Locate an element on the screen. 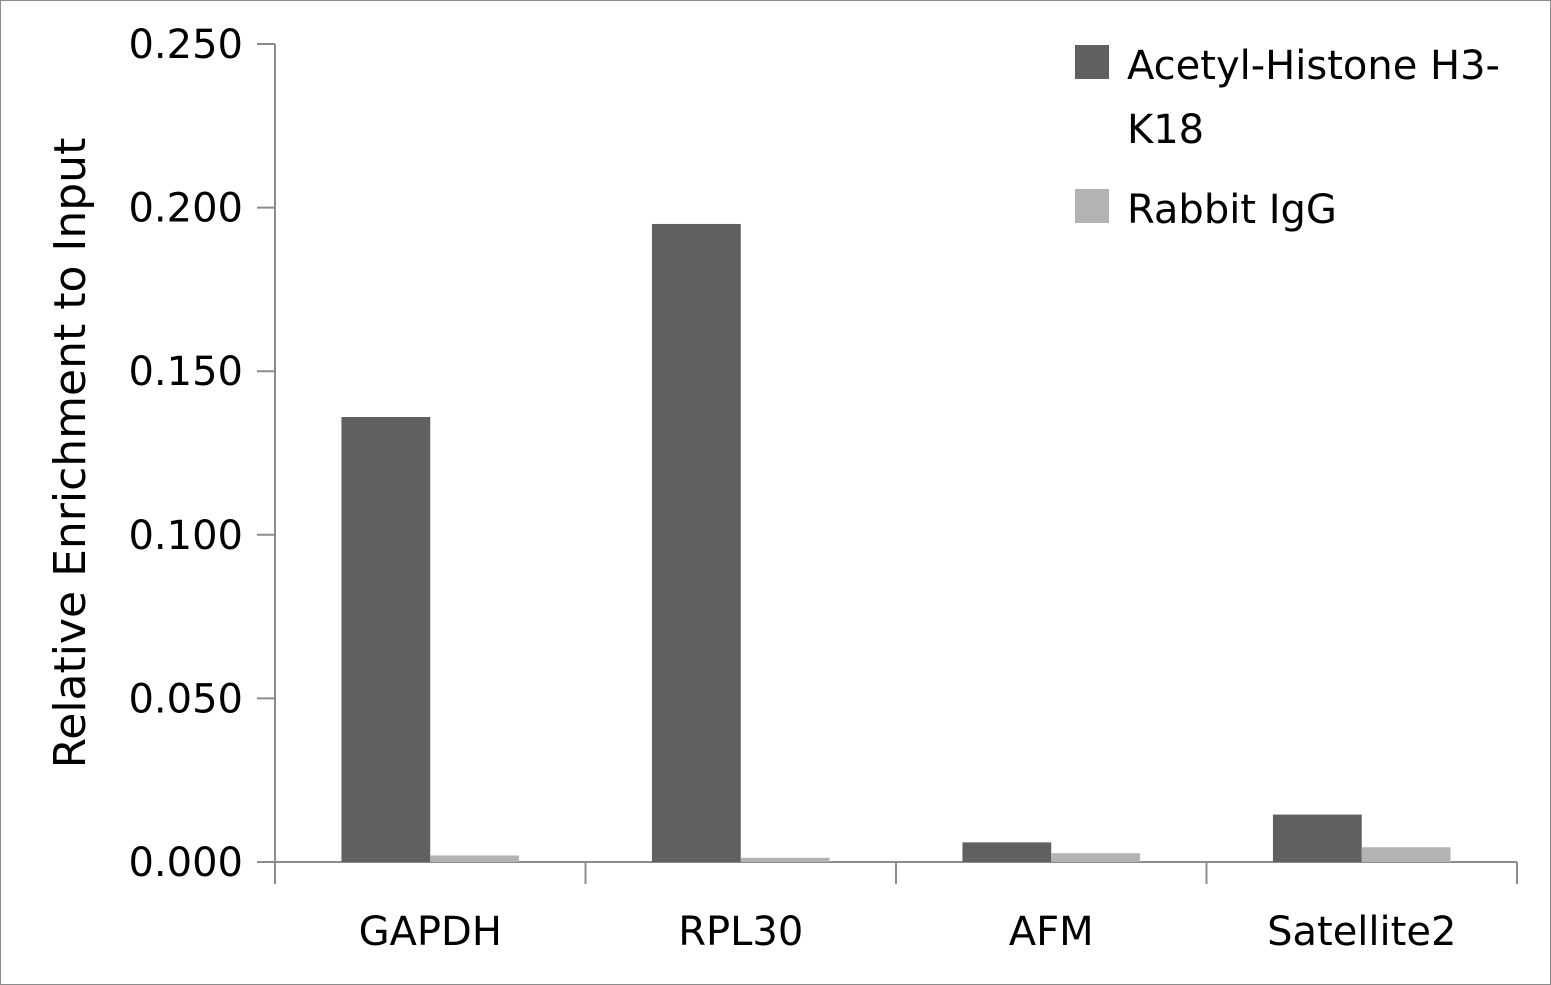 Image resolution: width=1551 pixels, height=985 pixels. legend-label: K18 is located at coordinates (1165, 130).